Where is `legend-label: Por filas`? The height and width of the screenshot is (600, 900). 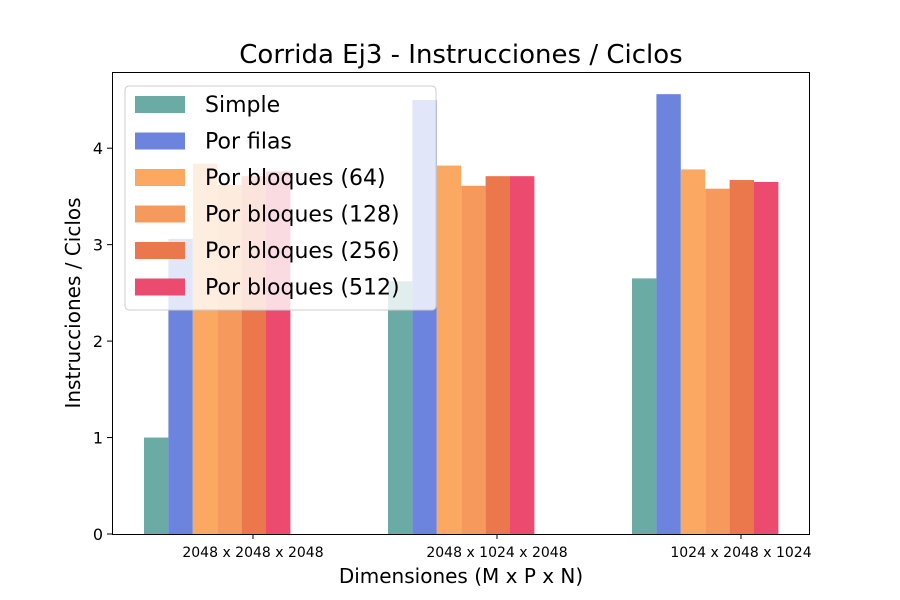
legend-label: Por filas is located at coordinates (248, 142).